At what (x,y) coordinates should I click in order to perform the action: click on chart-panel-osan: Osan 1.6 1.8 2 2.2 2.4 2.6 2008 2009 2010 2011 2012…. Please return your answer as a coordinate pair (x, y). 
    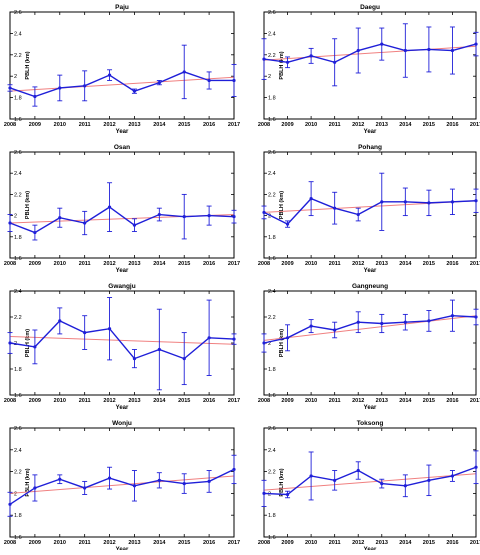
    Looking at the image, I should click on (122, 209).